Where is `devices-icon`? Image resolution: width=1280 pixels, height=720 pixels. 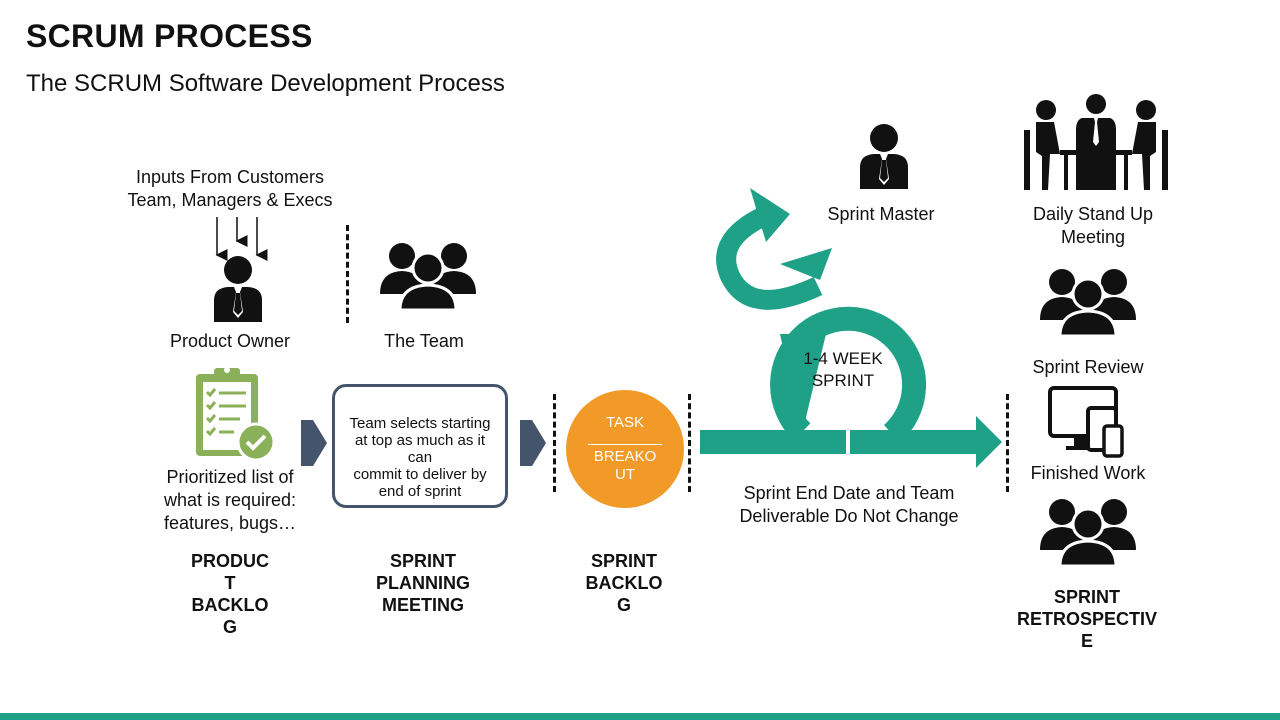
devices-icon is located at coordinates (1086, 422).